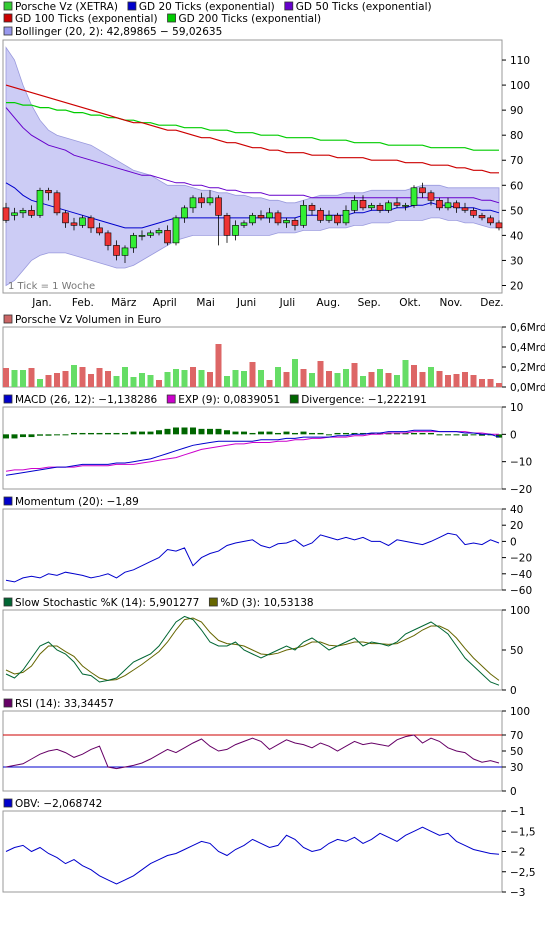  What do you see at coordinates (51, 286) in the screenshot?
I see `tick-note: 1 Tick = 1 Woche` at bounding box center [51, 286].